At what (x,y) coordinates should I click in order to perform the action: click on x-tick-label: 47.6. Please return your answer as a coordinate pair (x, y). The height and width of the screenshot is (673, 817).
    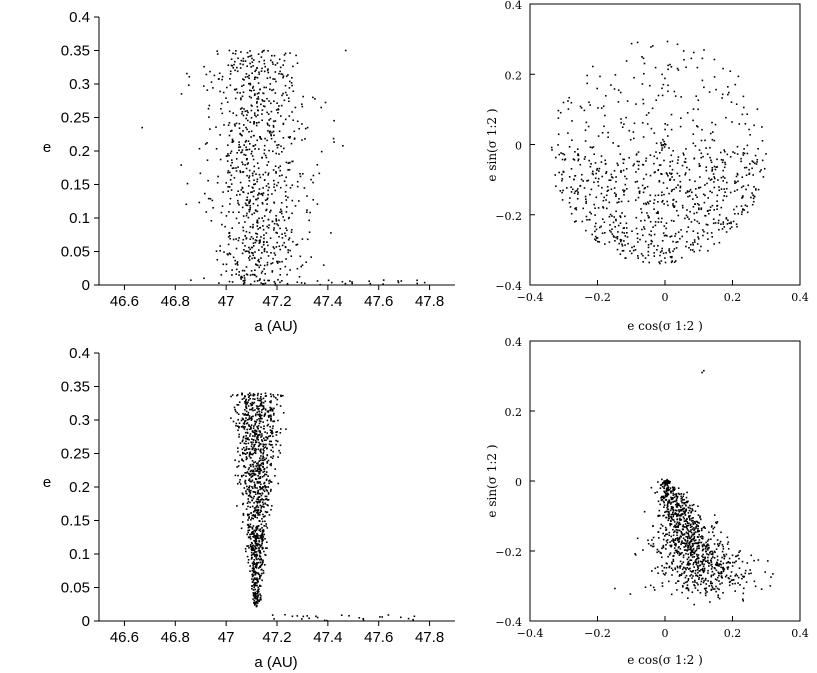
    Looking at the image, I should click on (378, 637).